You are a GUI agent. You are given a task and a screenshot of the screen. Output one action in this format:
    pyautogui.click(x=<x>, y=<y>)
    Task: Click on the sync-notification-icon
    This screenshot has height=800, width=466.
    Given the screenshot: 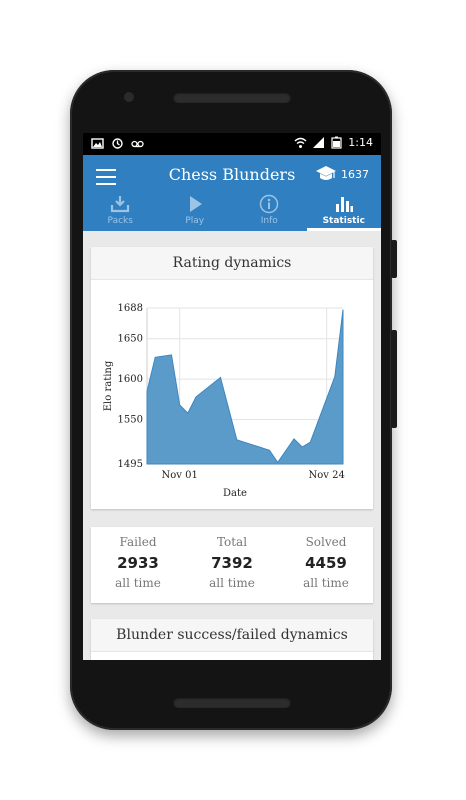 What is the action you would take?
    pyautogui.click(x=117, y=143)
    